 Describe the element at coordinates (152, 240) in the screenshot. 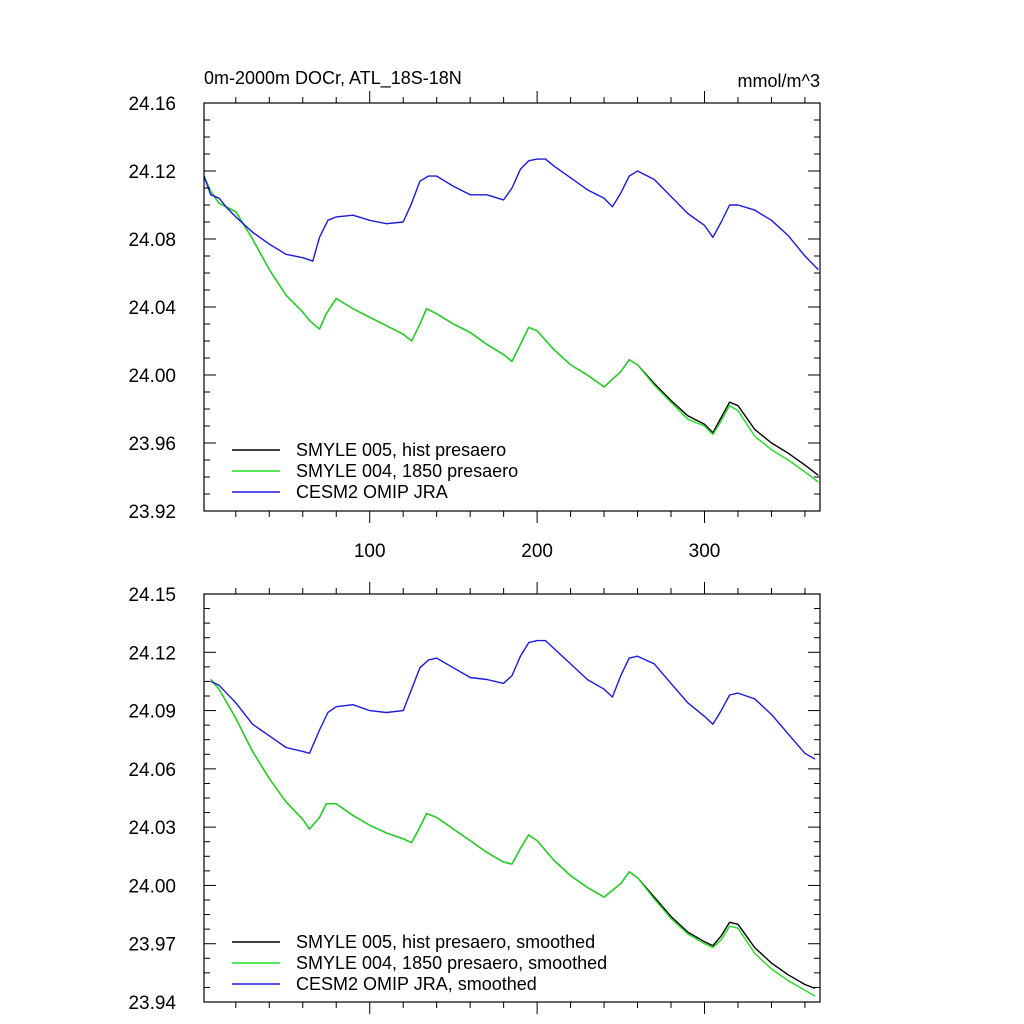

I see `y-tick-label: 24.08` at that location.